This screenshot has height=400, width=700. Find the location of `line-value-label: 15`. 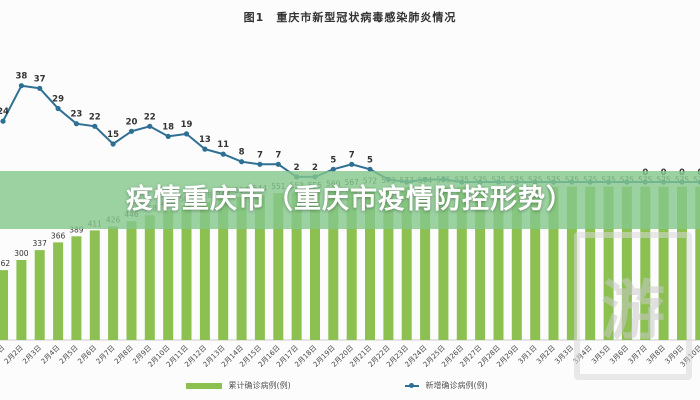

line-value-label: 15 is located at coordinates (113, 135).